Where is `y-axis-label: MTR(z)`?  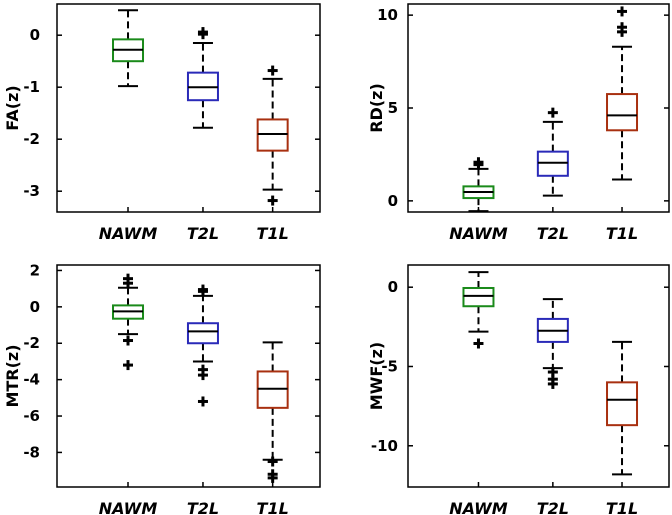 y-axis-label: MTR(z) is located at coordinates (12, 375).